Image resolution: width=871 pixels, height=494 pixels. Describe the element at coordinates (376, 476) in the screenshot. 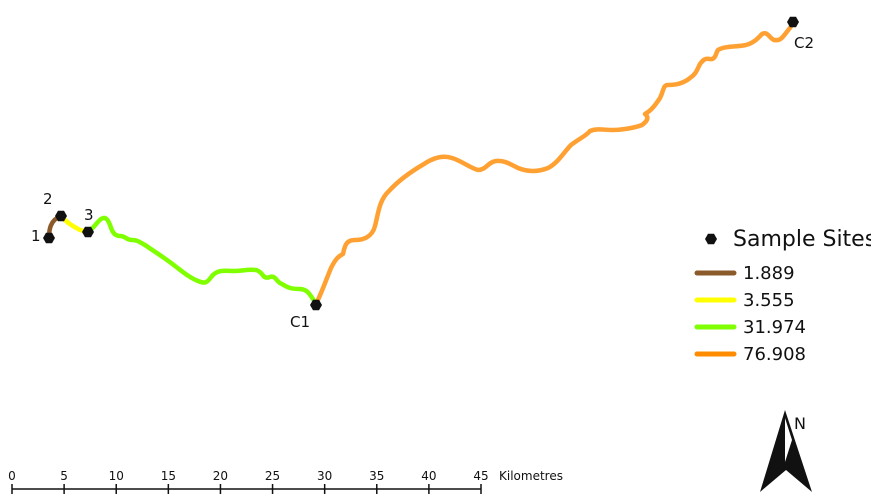

I see `scale-tick-label: 35` at that location.